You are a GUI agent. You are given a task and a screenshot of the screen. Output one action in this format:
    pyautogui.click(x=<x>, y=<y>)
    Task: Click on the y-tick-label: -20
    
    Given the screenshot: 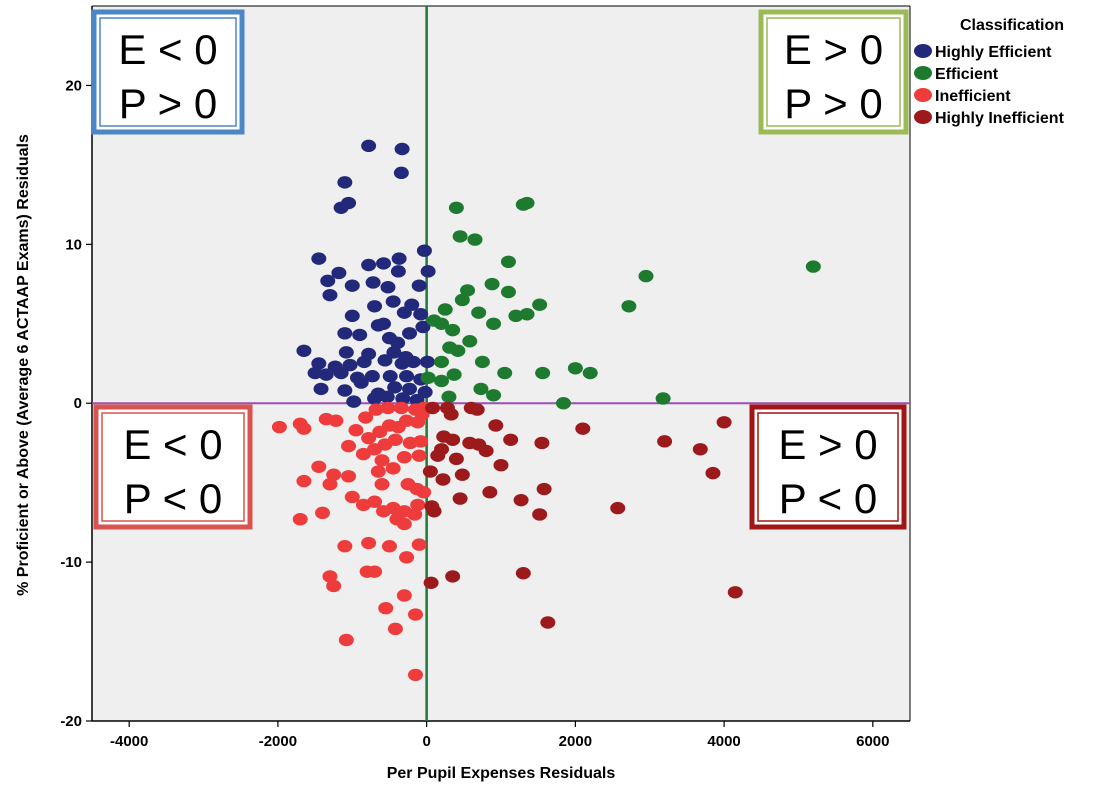 What is the action you would take?
    pyautogui.click(x=71, y=721)
    